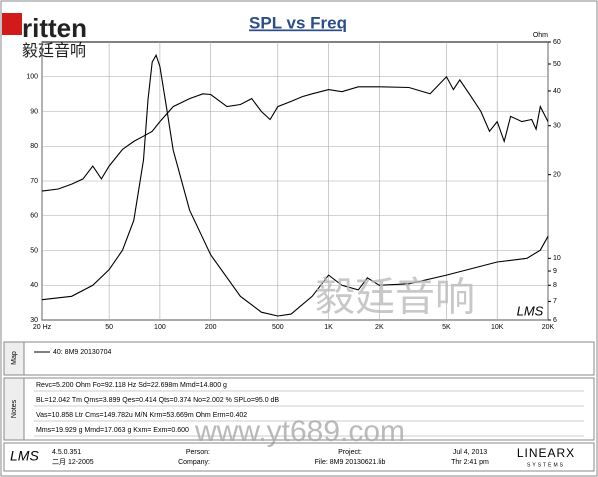 The height and width of the screenshot is (477, 598). Describe the element at coordinates (32, 77) in the screenshot. I see `y-tick-label: 100` at that location.